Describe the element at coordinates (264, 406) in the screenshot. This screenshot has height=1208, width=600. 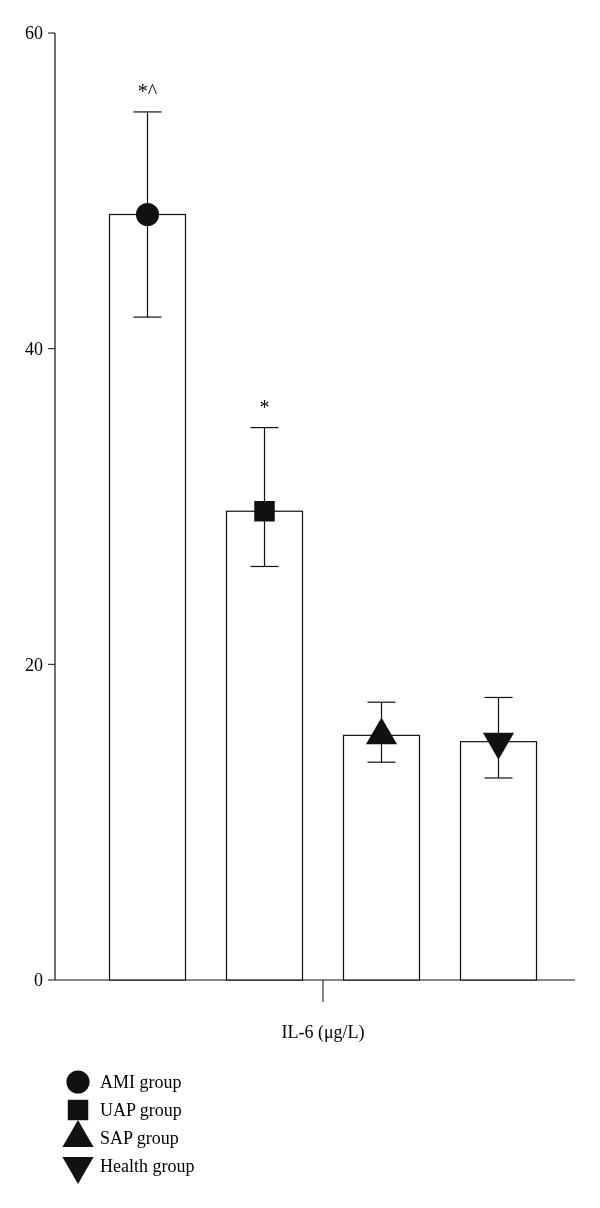
I see `annotation: *` at that location.